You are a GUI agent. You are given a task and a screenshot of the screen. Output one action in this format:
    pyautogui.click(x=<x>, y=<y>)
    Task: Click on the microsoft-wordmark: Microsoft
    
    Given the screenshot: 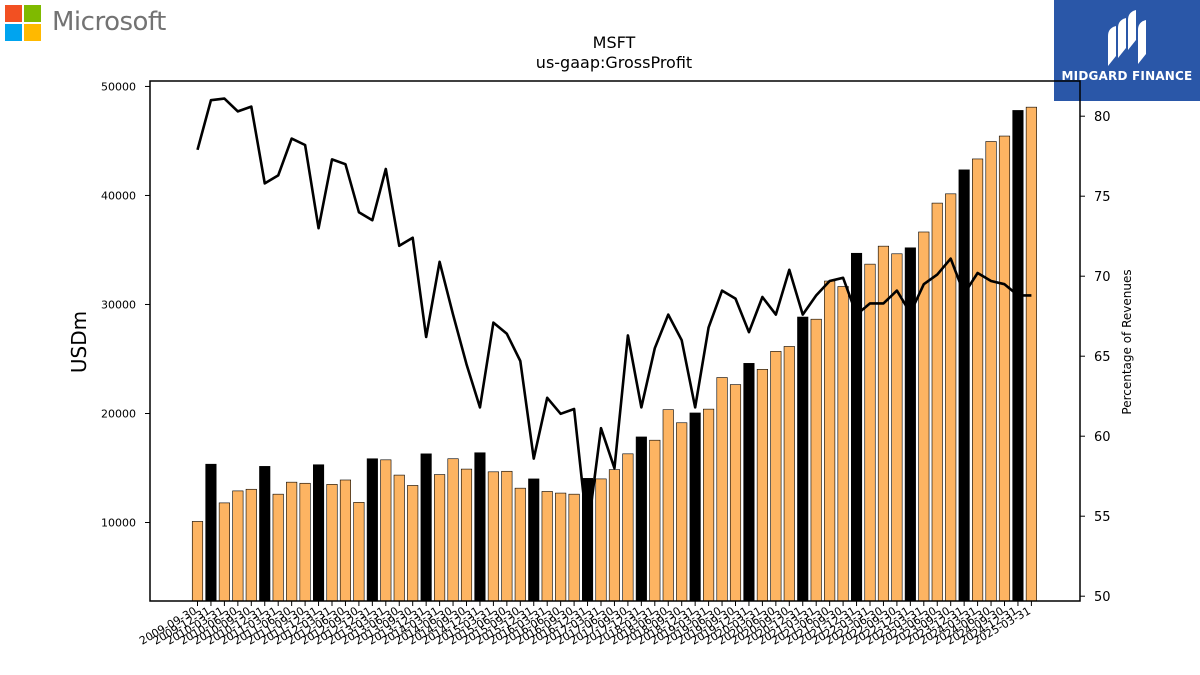 What is the action you would take?
    pyautogui.click(x=109, y=22)
    